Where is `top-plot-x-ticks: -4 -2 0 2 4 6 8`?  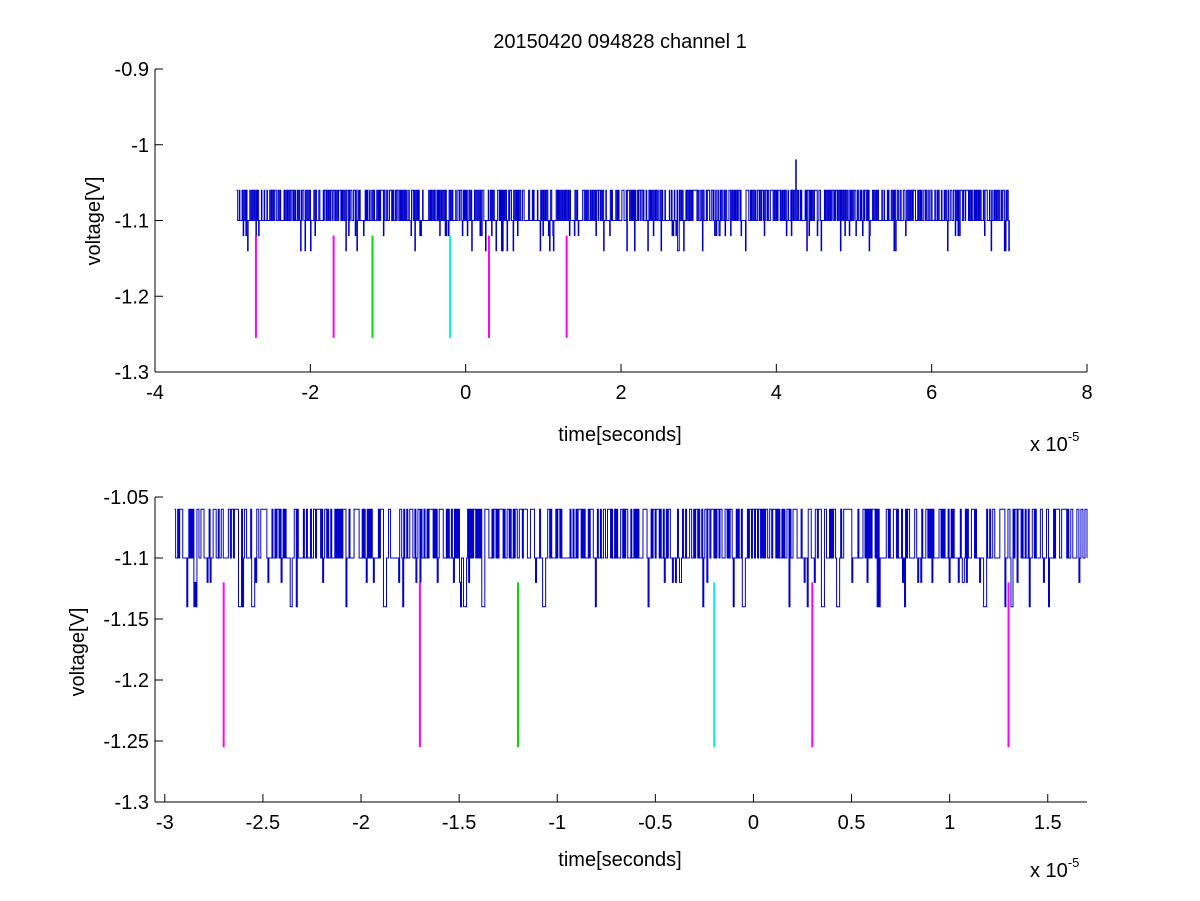 top-plot-x-ticks: -4 -2 0 2 4 6 8 is located at coordinates (619, 384).